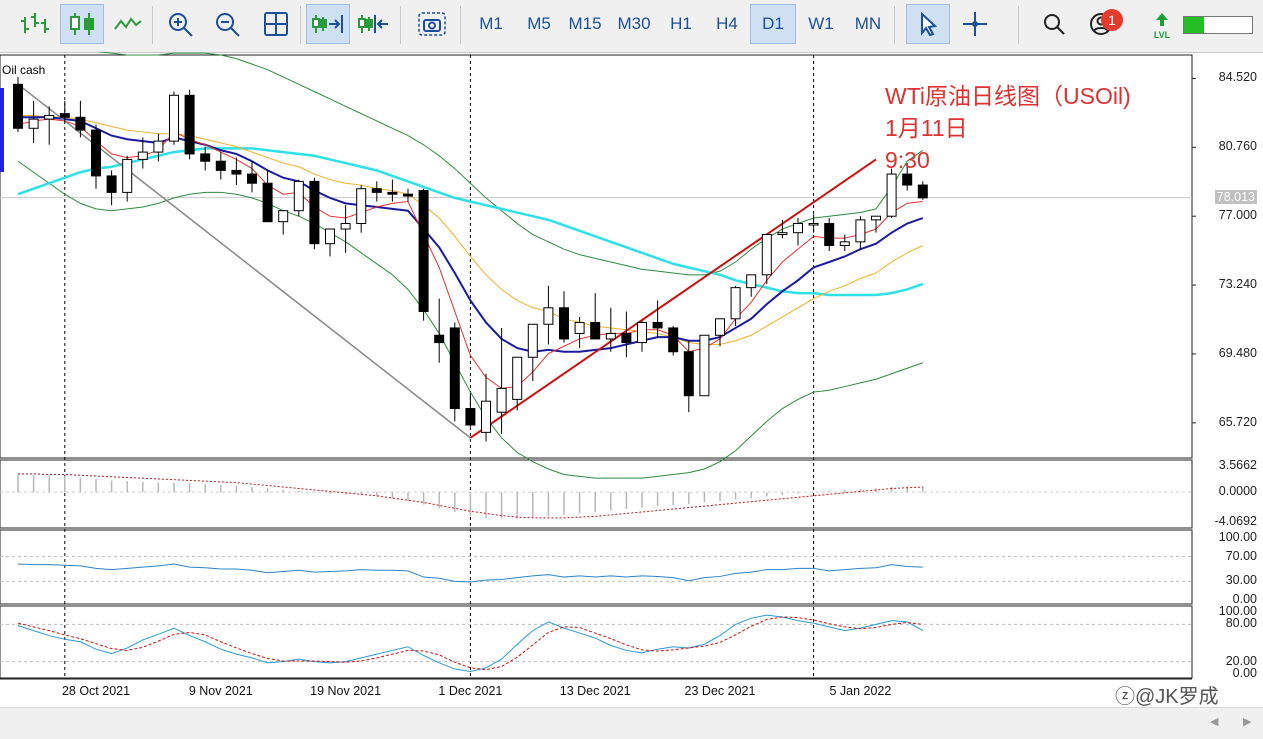  What do you see at coordinates (1237, 215) in the screenshot?
I see `price-tick-label: 77.000` at bounding box center [1237, 215].